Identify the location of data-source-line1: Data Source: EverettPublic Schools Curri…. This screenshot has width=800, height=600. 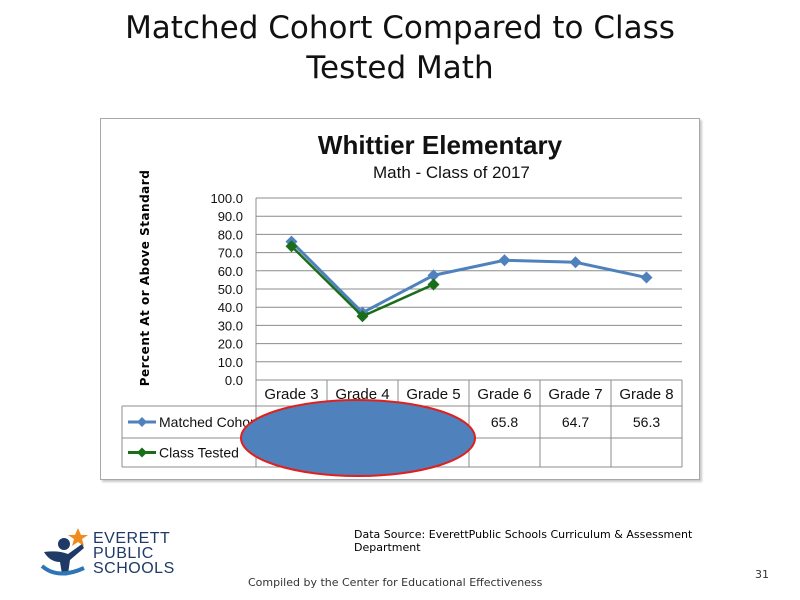
(523, 534).